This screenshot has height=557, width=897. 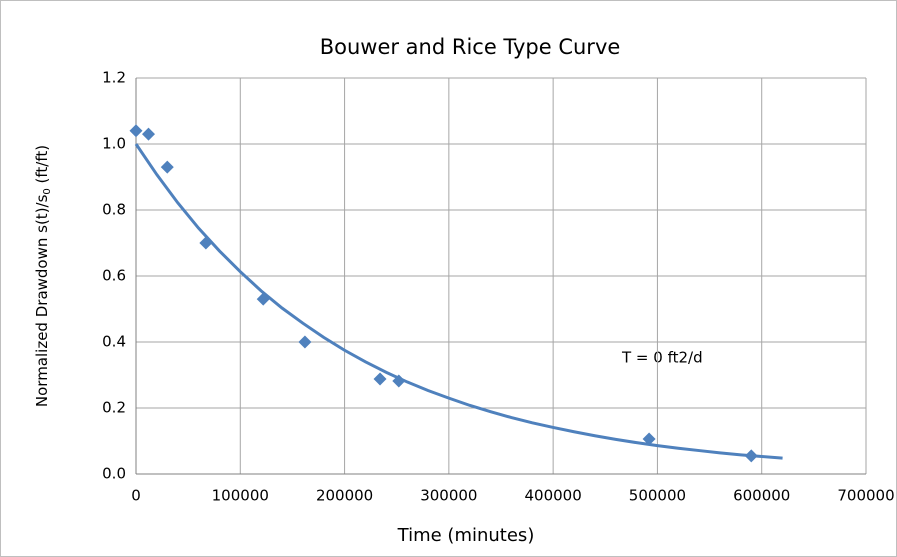 I want to click on y-tick-label: 0.2, so click(x=114, y=408).